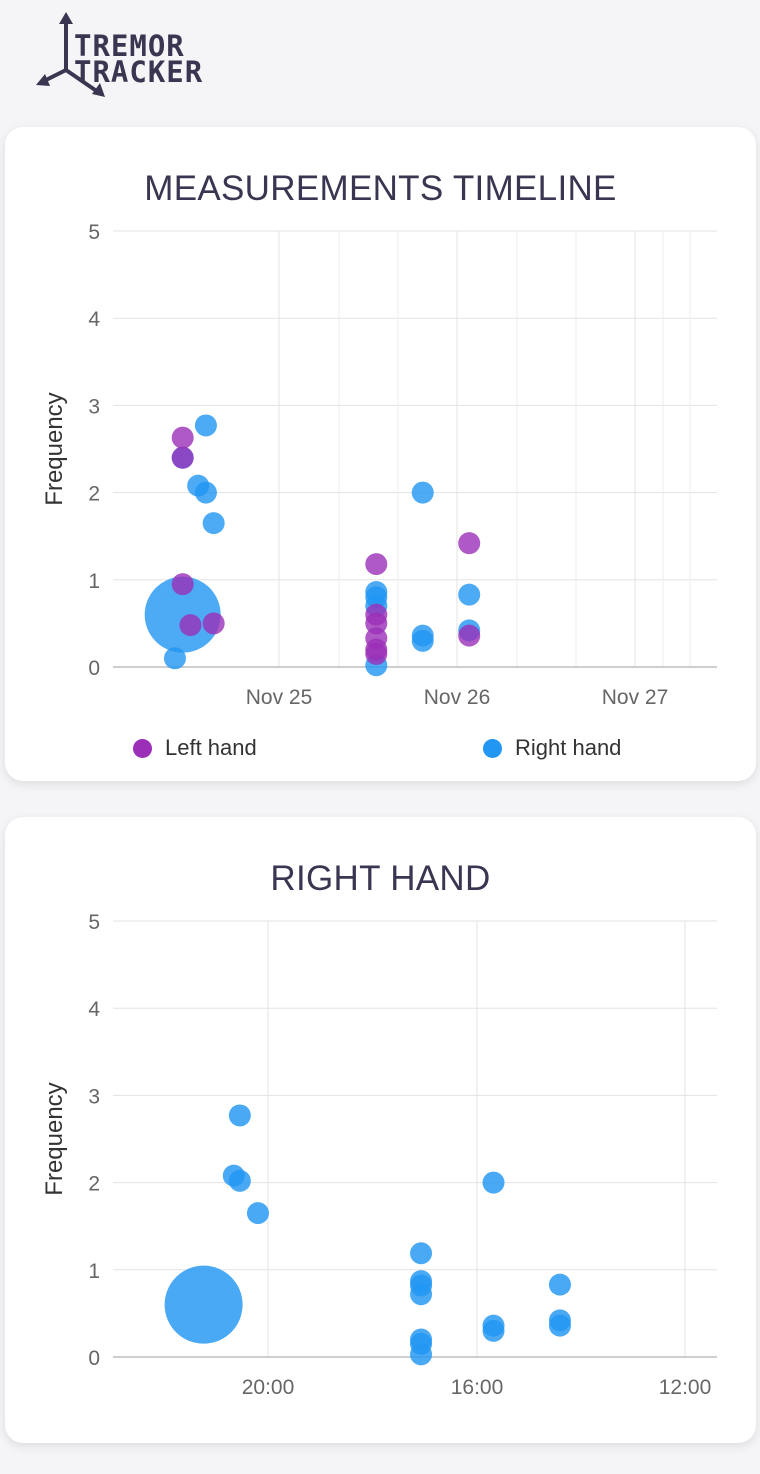 The height and width of the screenshot is (1474, 760). What do you see at coordinates (477, 1387) in the screenshot?
I see `x-tick-label: 16:00` at bounding box center [477, 1387].